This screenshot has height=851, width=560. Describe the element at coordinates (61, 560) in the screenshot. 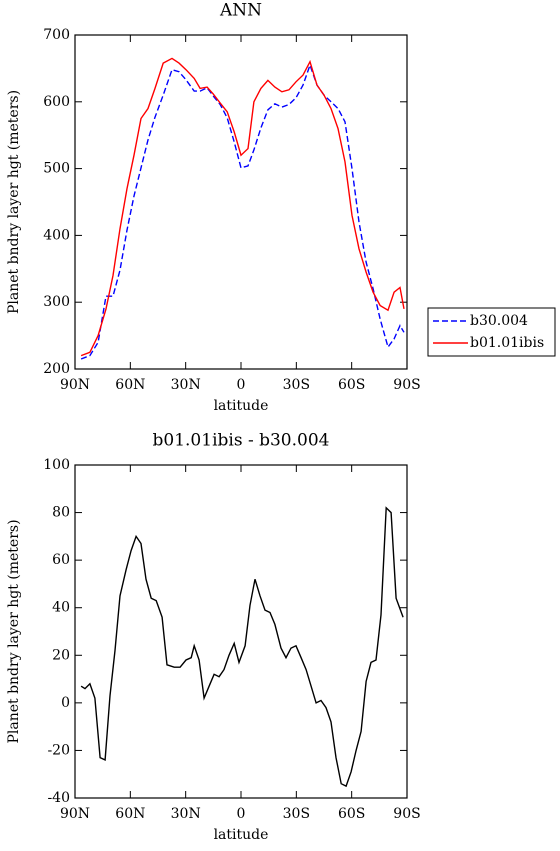

I see `y-tick-label: 60` at that location.